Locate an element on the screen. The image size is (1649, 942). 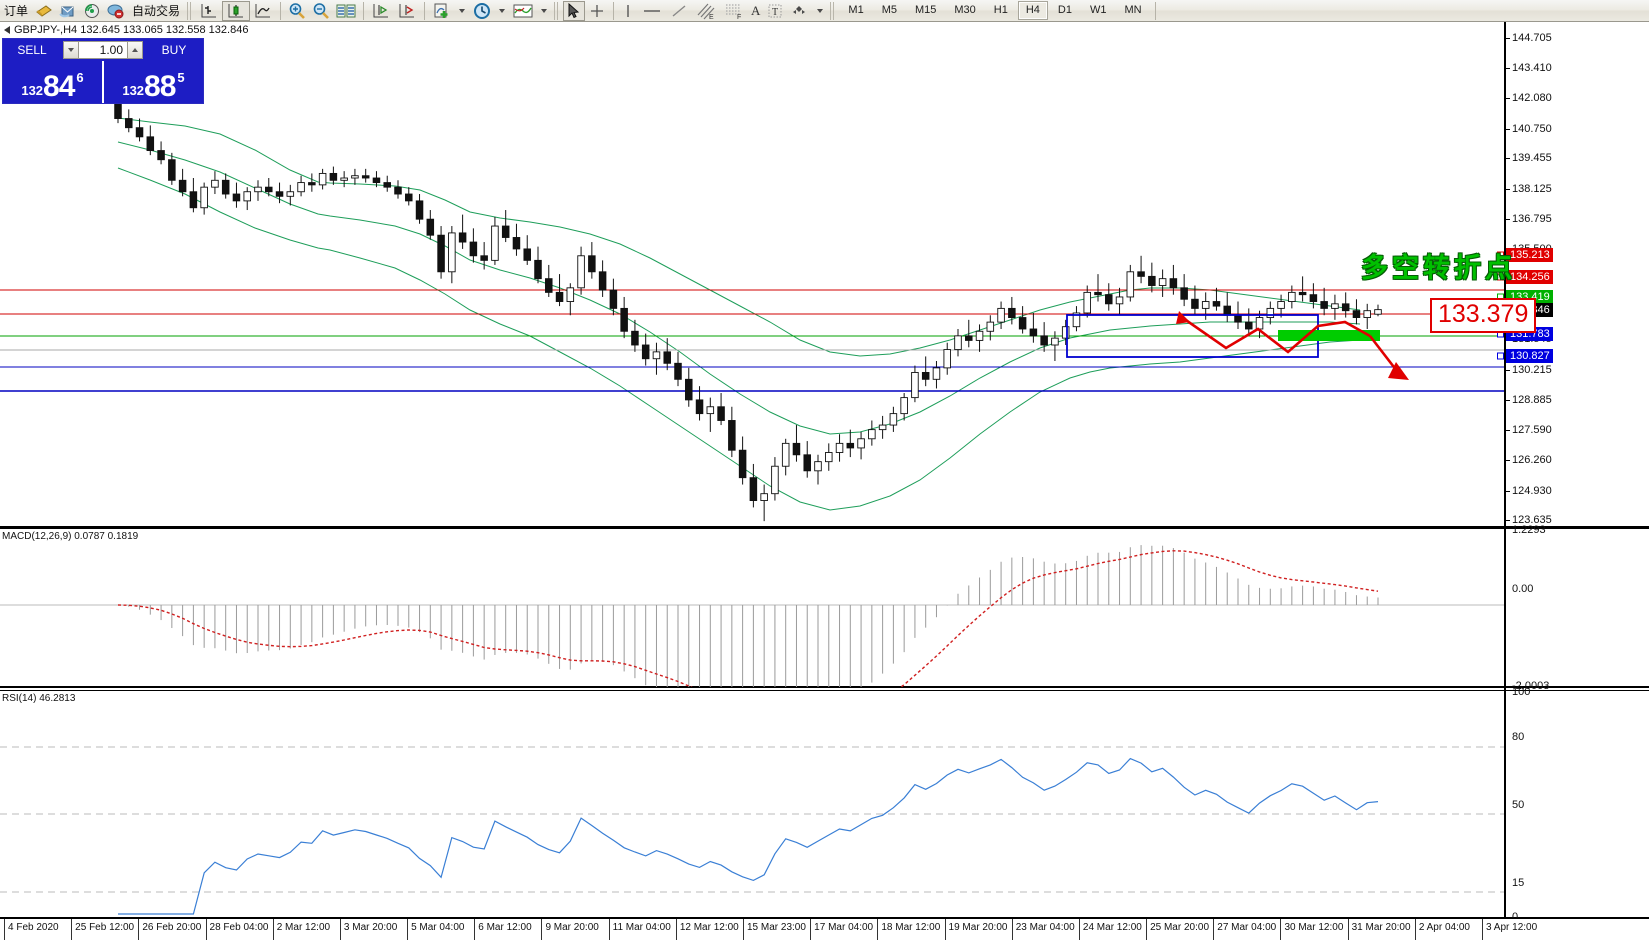
volume-input: 1.00 is located at coordinates (103, 50).